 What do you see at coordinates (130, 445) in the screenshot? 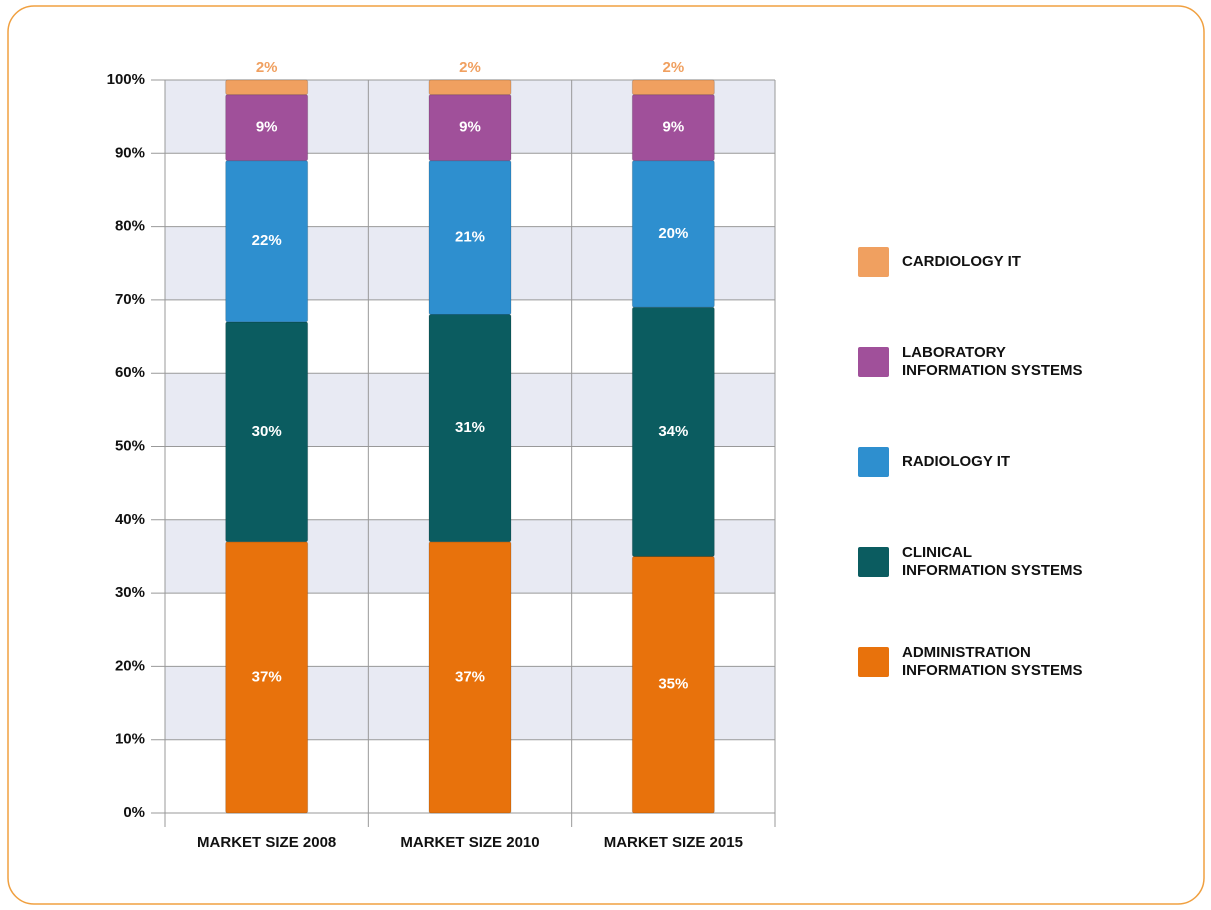
I see `y-tick-label: 50%` at bounding box center [130, 445].